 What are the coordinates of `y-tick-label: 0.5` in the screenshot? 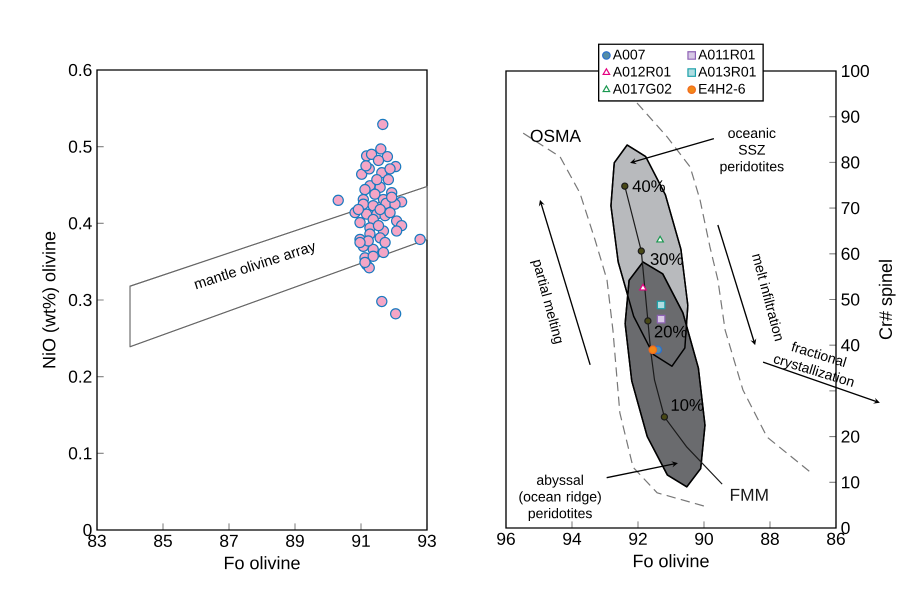 It's located at (80, 146).